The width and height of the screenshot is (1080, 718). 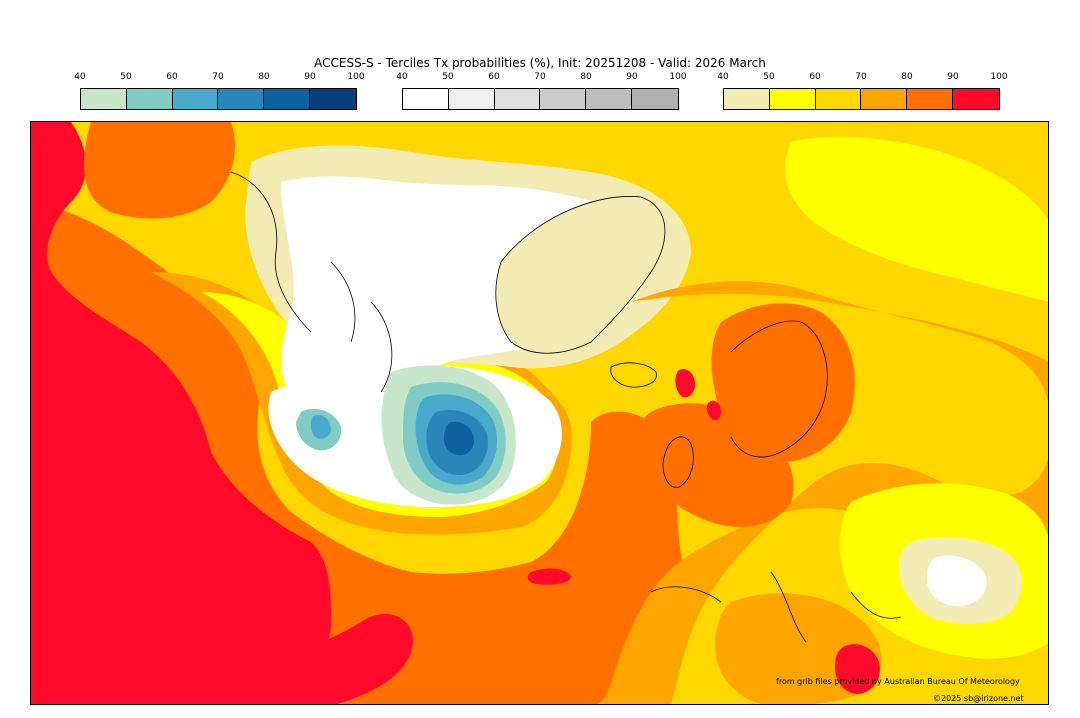 I want to click on colorbar-near-normal: 40 50 60 70 80 90 100, so click(x=541, y=92).